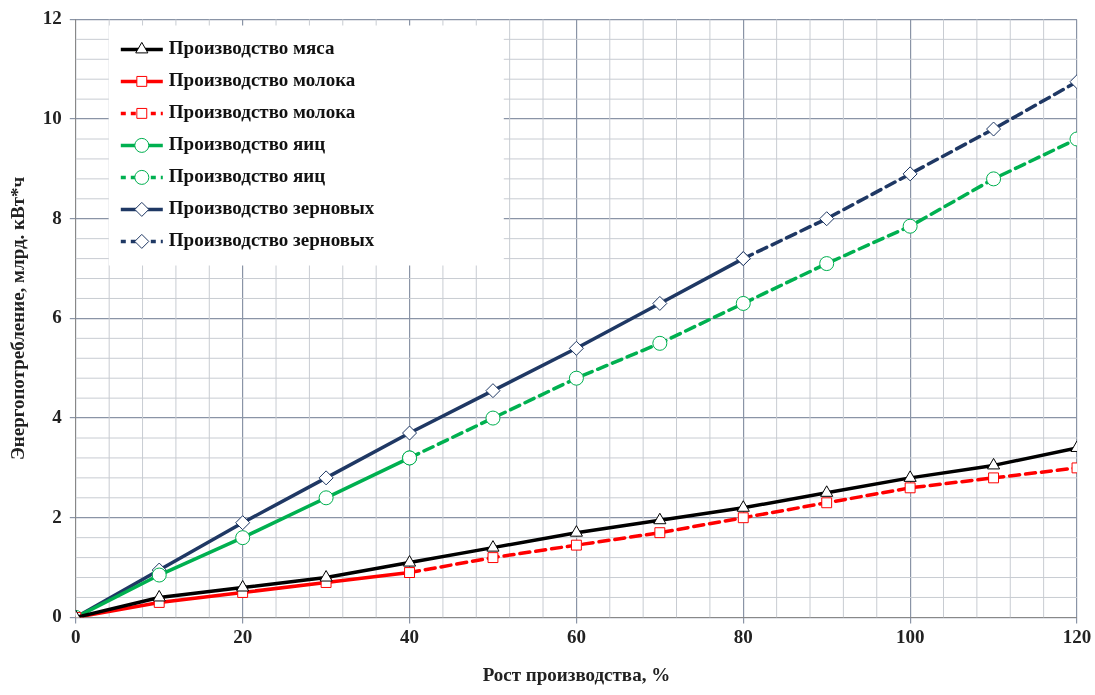  What do you see at coordinates (57, 217) in the screenshot?
I see `y-tick-label: 8` at bounding box center [57, 217].